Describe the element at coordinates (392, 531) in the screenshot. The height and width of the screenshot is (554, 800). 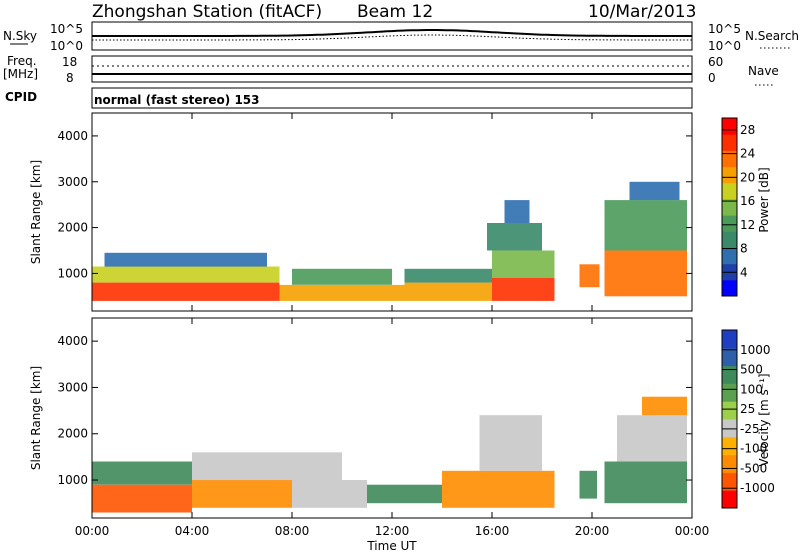
I see `x-tick-label: 12:00` at that location.